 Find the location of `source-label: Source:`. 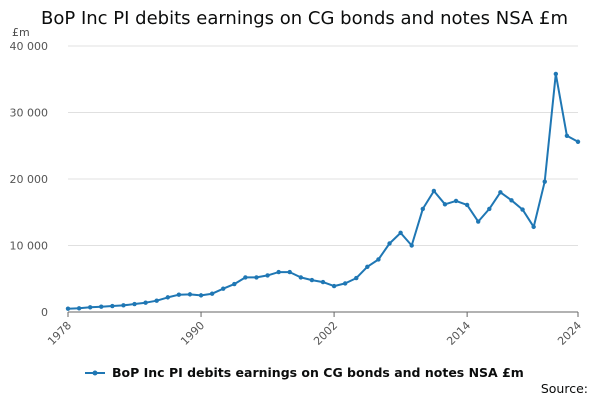

source-label: Source: is located at coordinates (564, 388).